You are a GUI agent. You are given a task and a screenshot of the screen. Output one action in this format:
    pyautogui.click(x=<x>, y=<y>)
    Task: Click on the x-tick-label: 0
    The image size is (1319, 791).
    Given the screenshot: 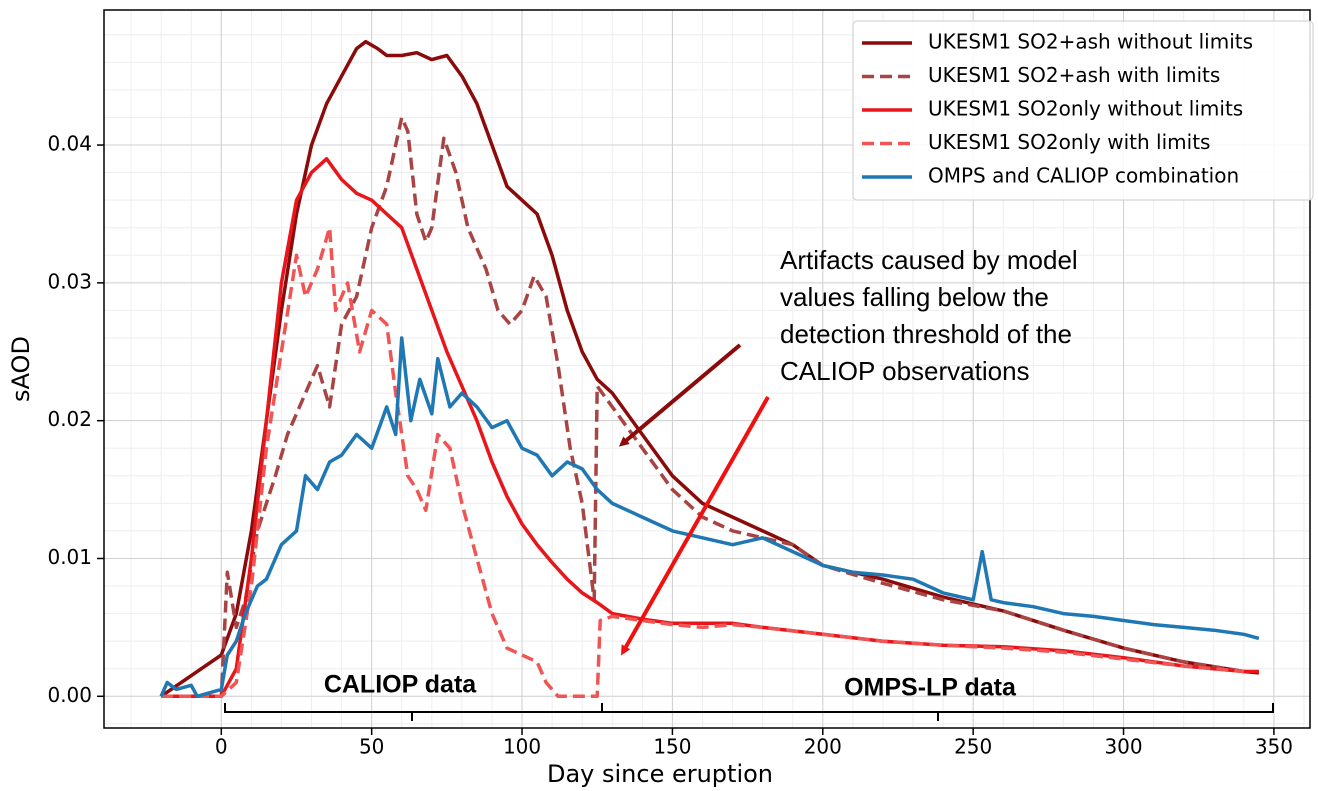 What is the action you would take?
    pyautogui.click(x=221, y=747)
    